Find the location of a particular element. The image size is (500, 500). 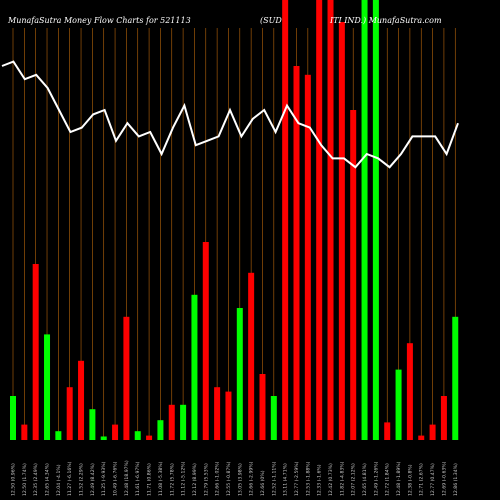

x-label: 12.79 (5.53%) is located at coordinates (206, 479).